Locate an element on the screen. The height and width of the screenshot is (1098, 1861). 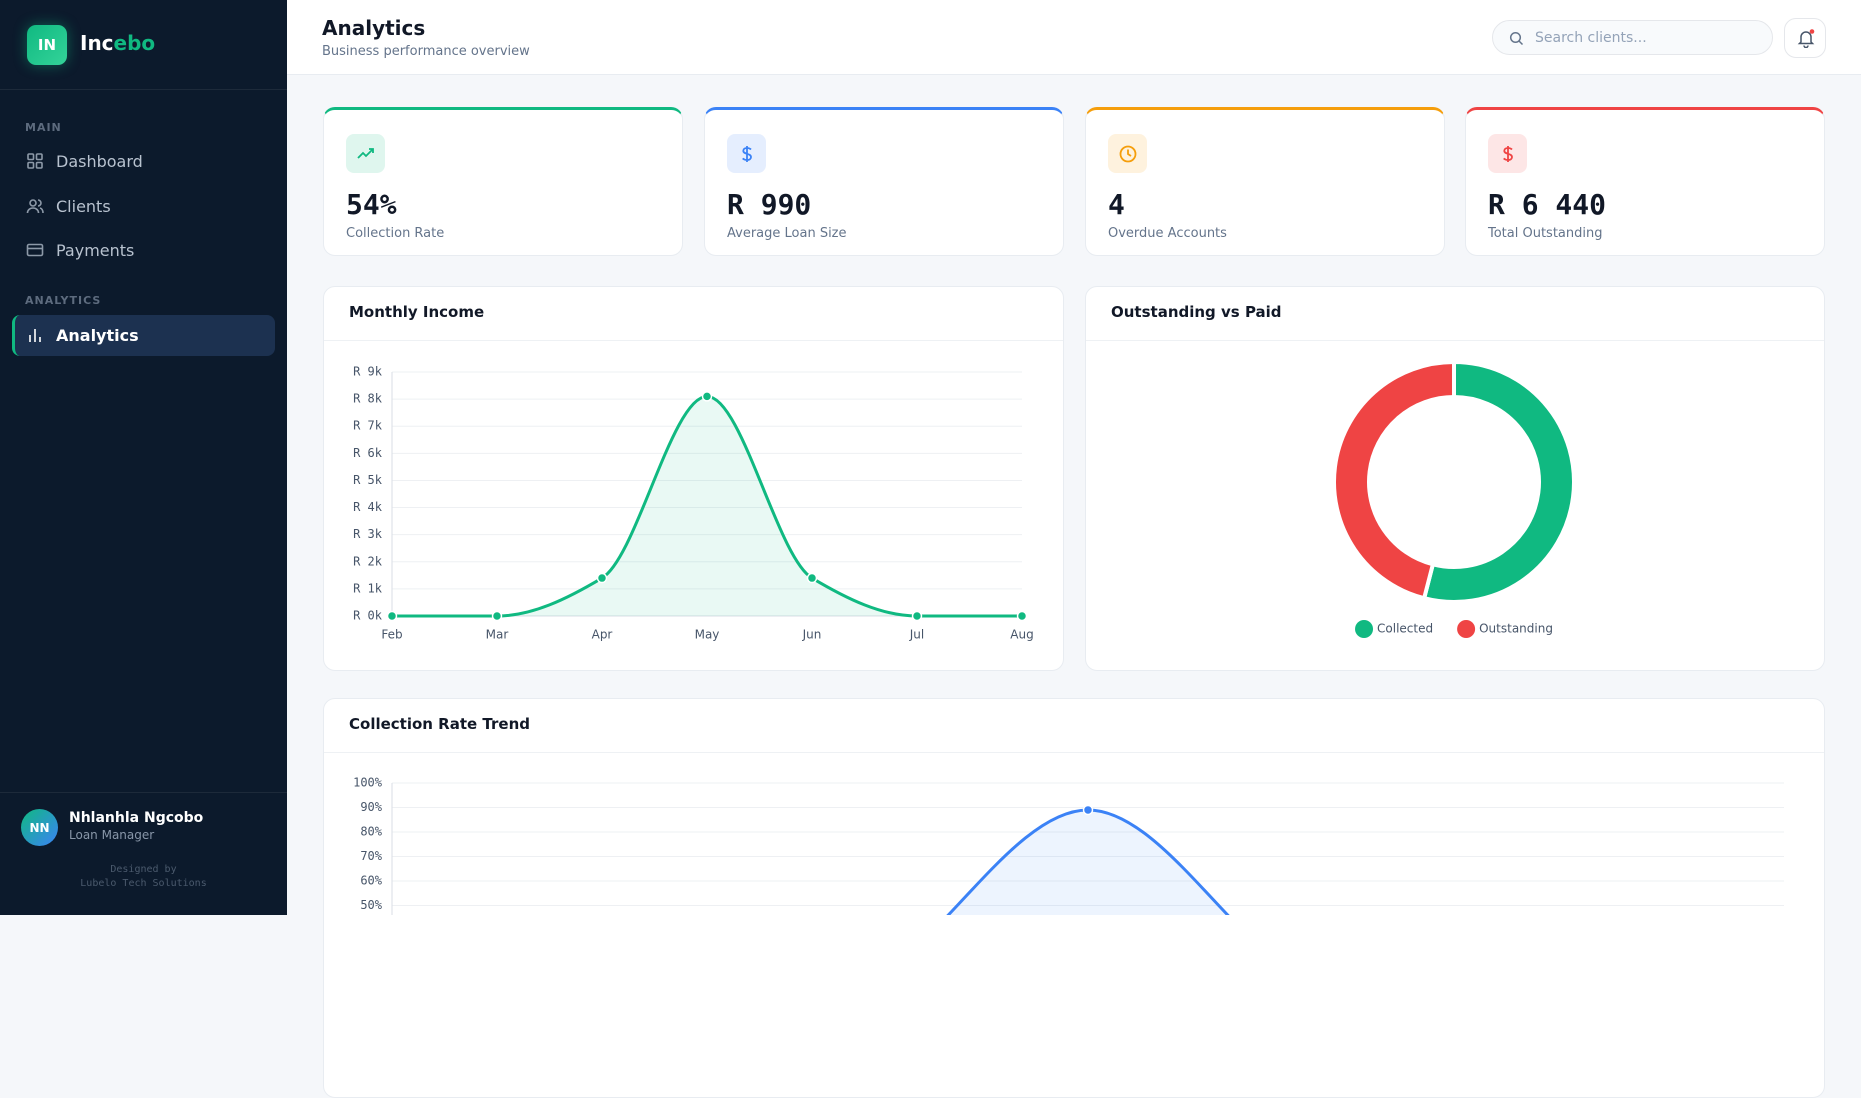
nav-label: Payments is located at coordinates (95, 250).